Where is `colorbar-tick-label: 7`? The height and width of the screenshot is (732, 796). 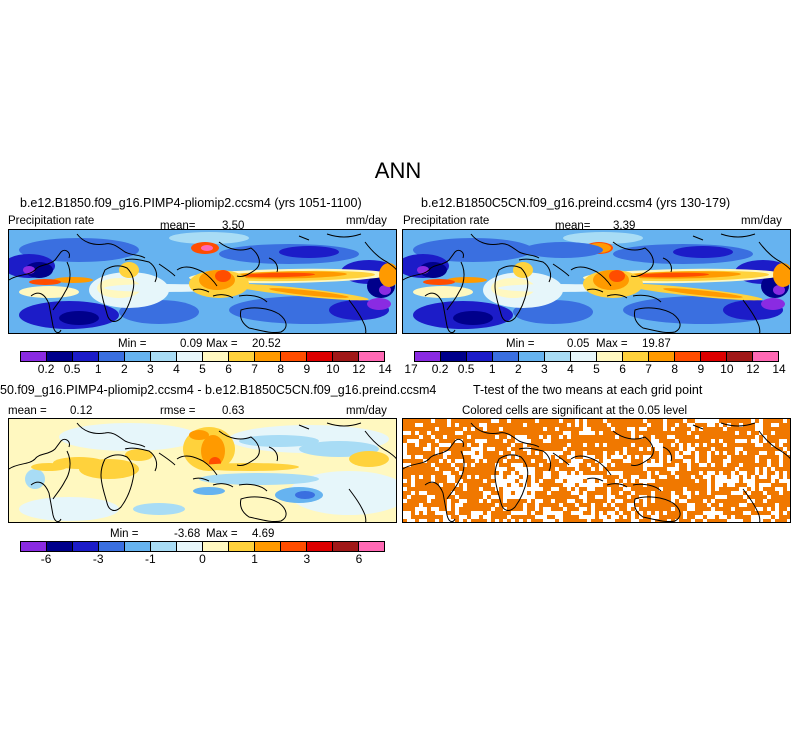
colorbar-tick-label: 7 is located at coordinates (254, 369).